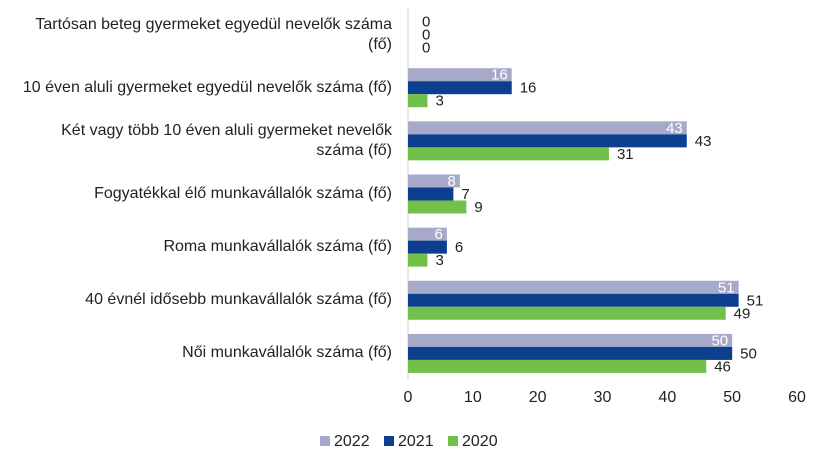  What do you see at coordinates (243, 193) in the screenshot?
I see `category-label: Fogyatékkal élő munkavállalók száma (fő)` at bounding box center [243, 193].